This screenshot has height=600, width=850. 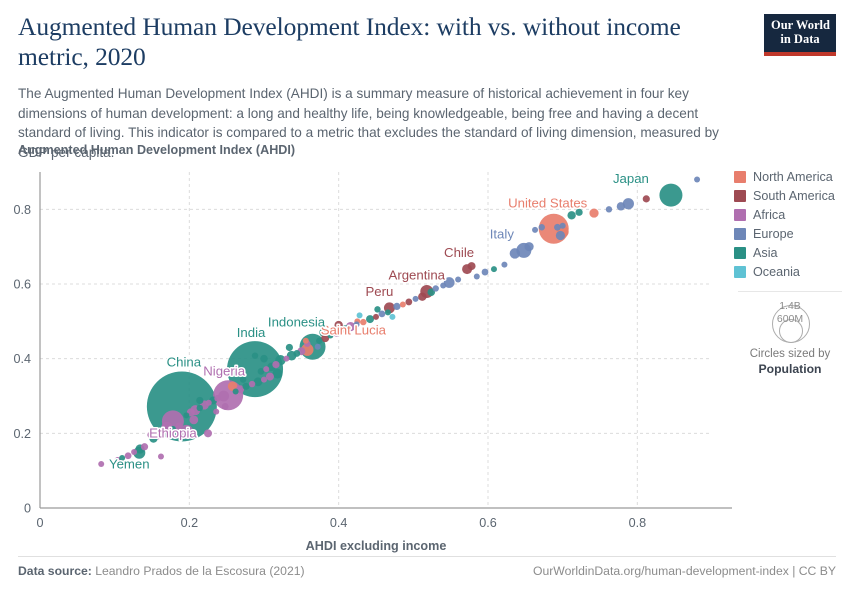 I want to click on legend-item-africa: Africa, so click(x=790, y=215).